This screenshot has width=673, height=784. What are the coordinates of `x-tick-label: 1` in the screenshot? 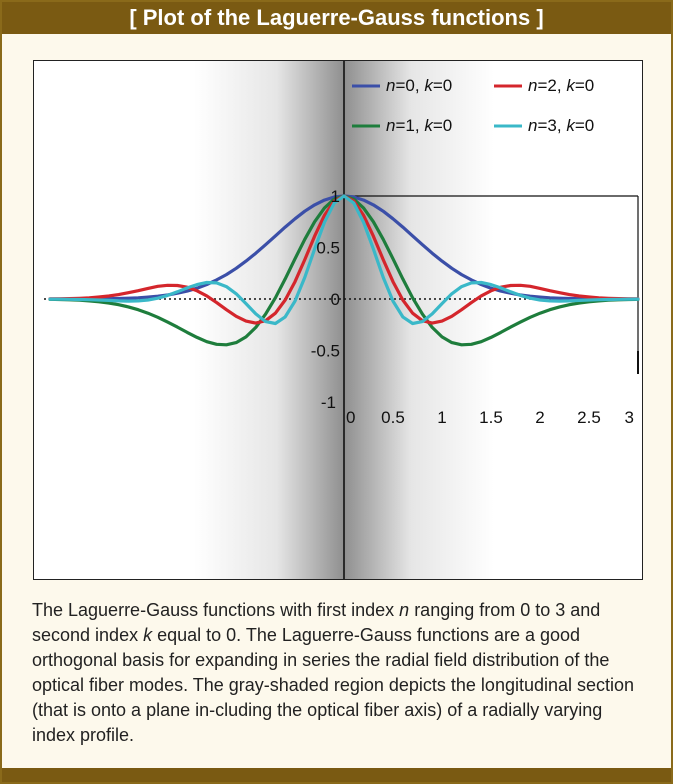 It's located at (441, 417).